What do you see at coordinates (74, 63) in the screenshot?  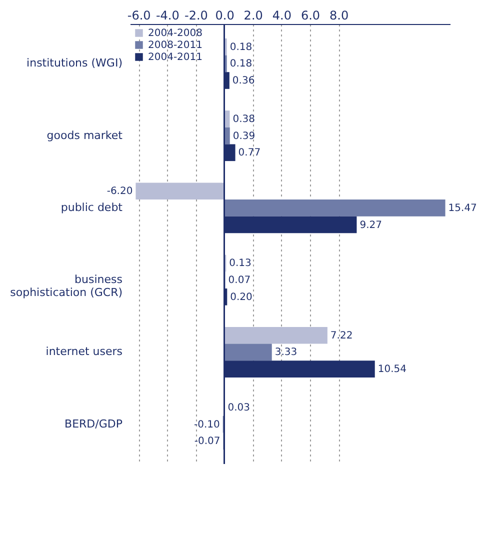 I see `y-tick-label: institutions (WGI)` at bounding box center [74, 63].